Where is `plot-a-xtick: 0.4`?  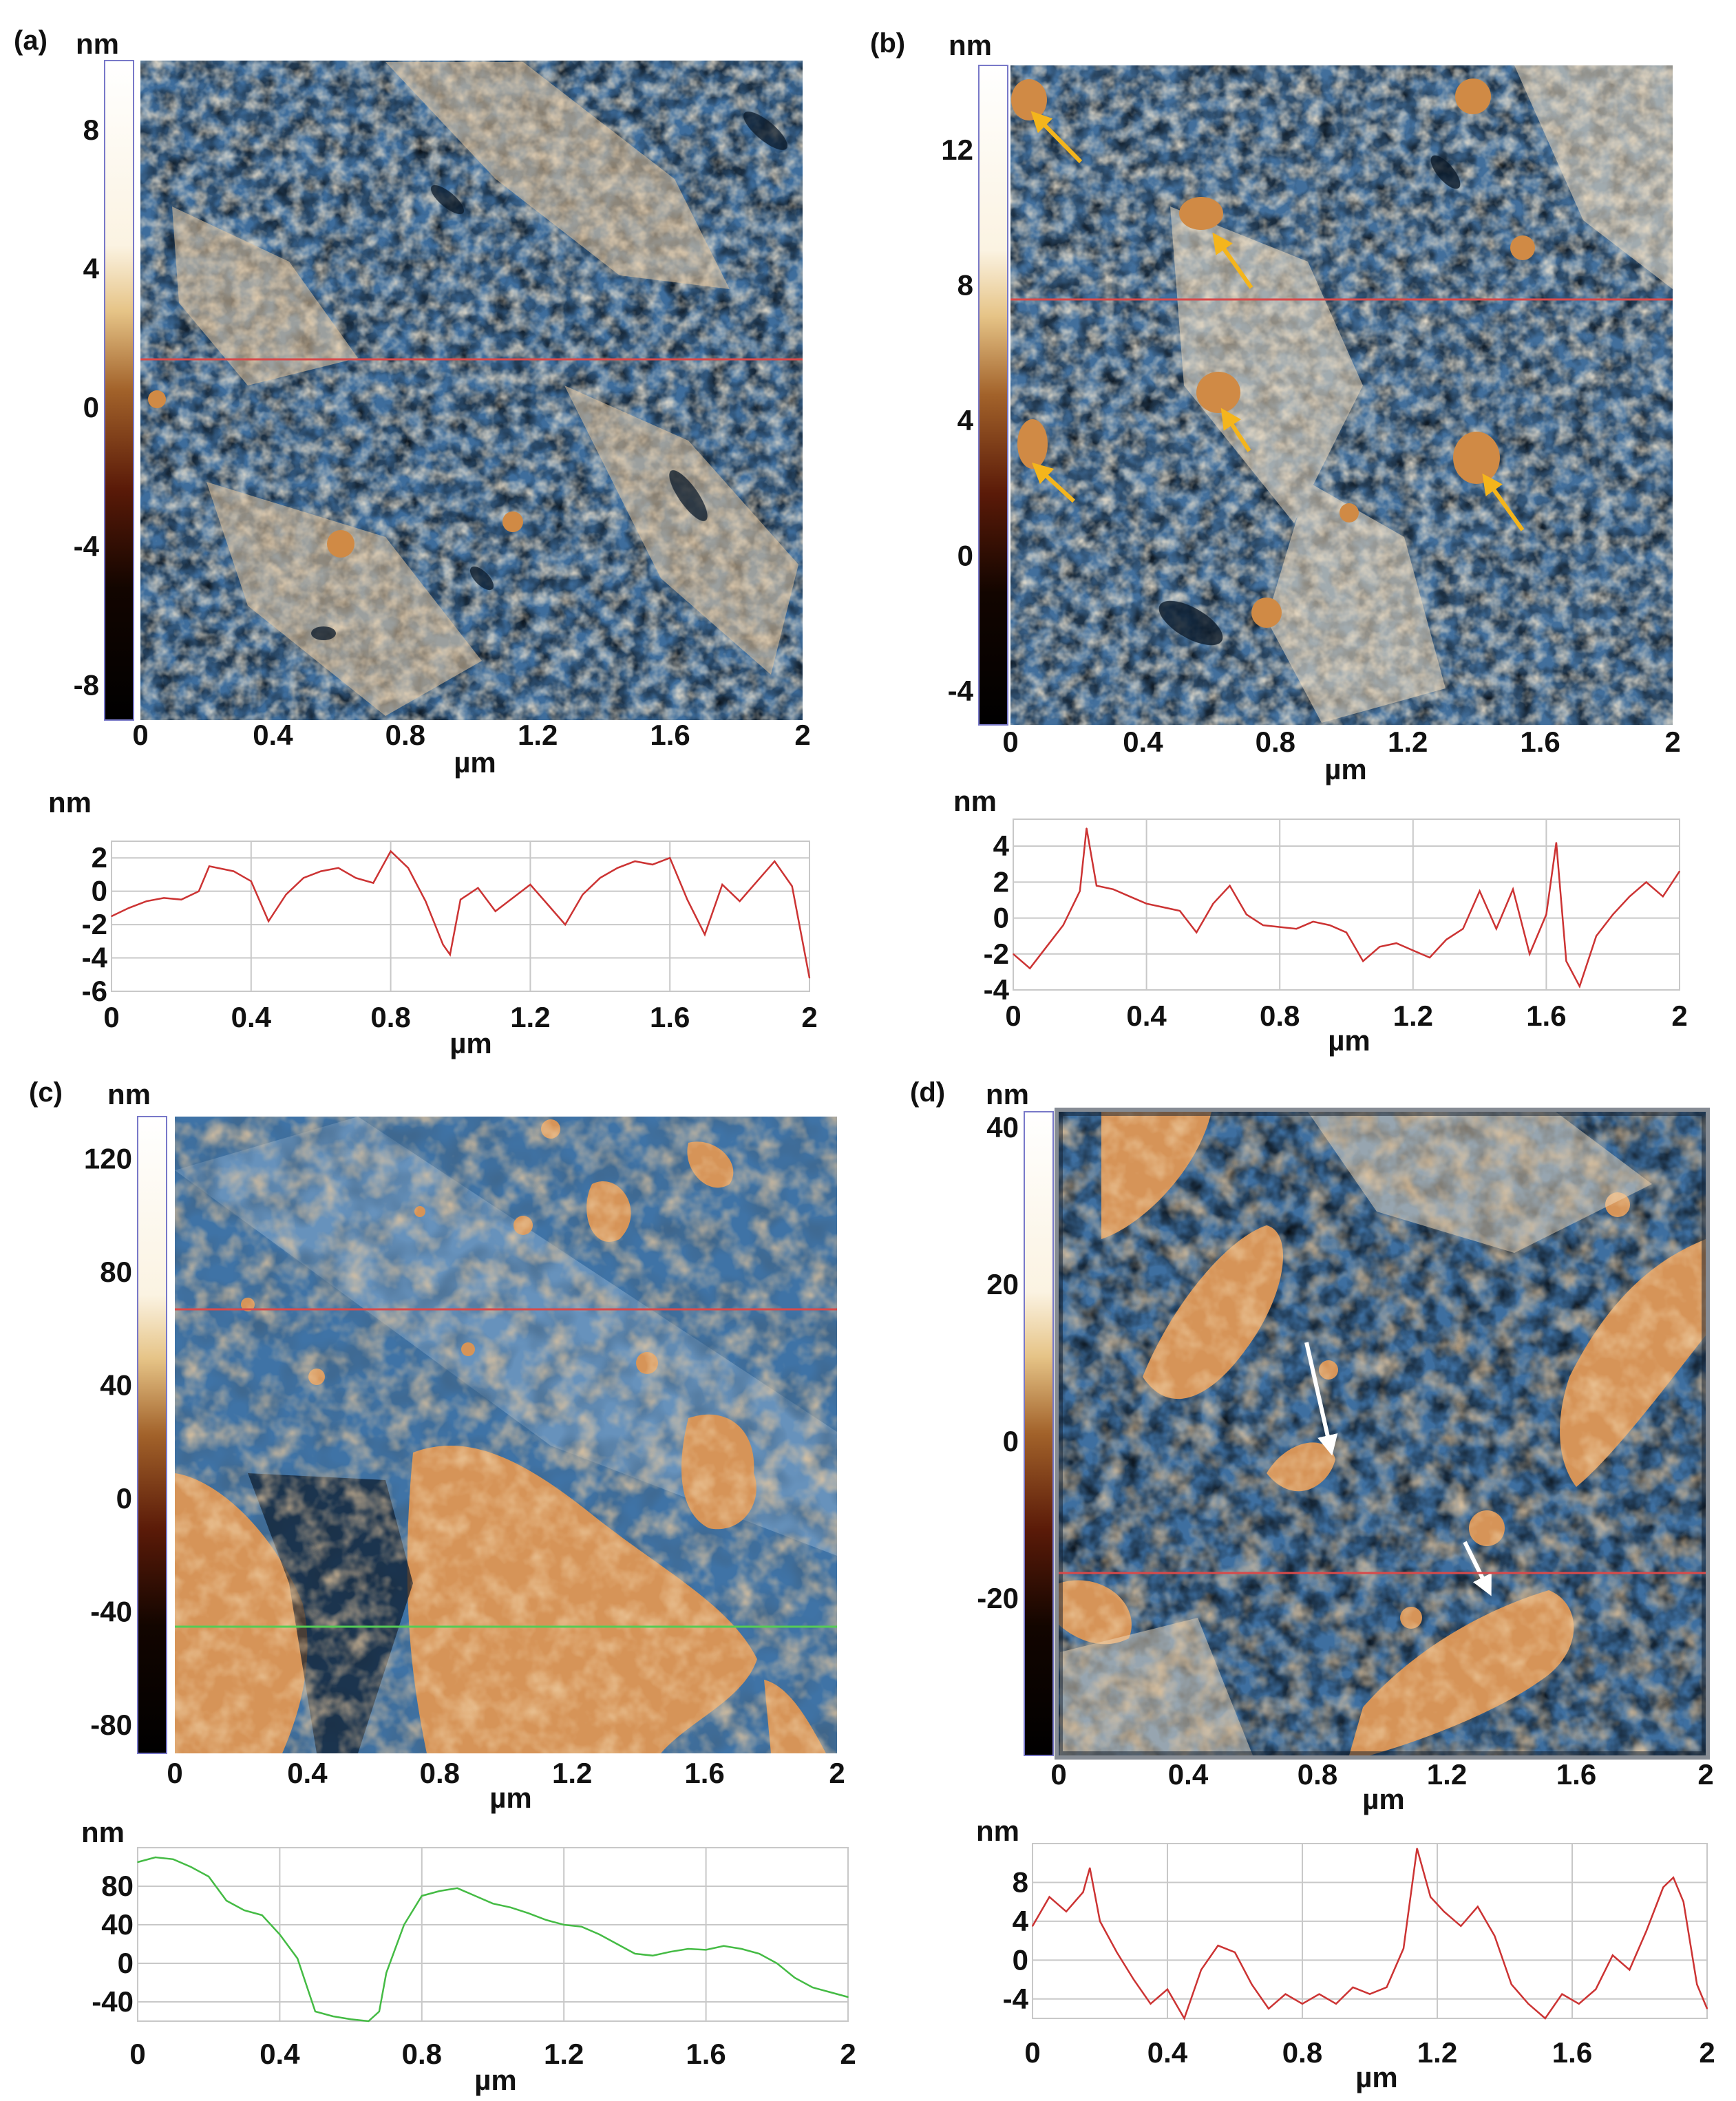 plot-a-xtick: 0.4 is located at coordinates (252, 1017).